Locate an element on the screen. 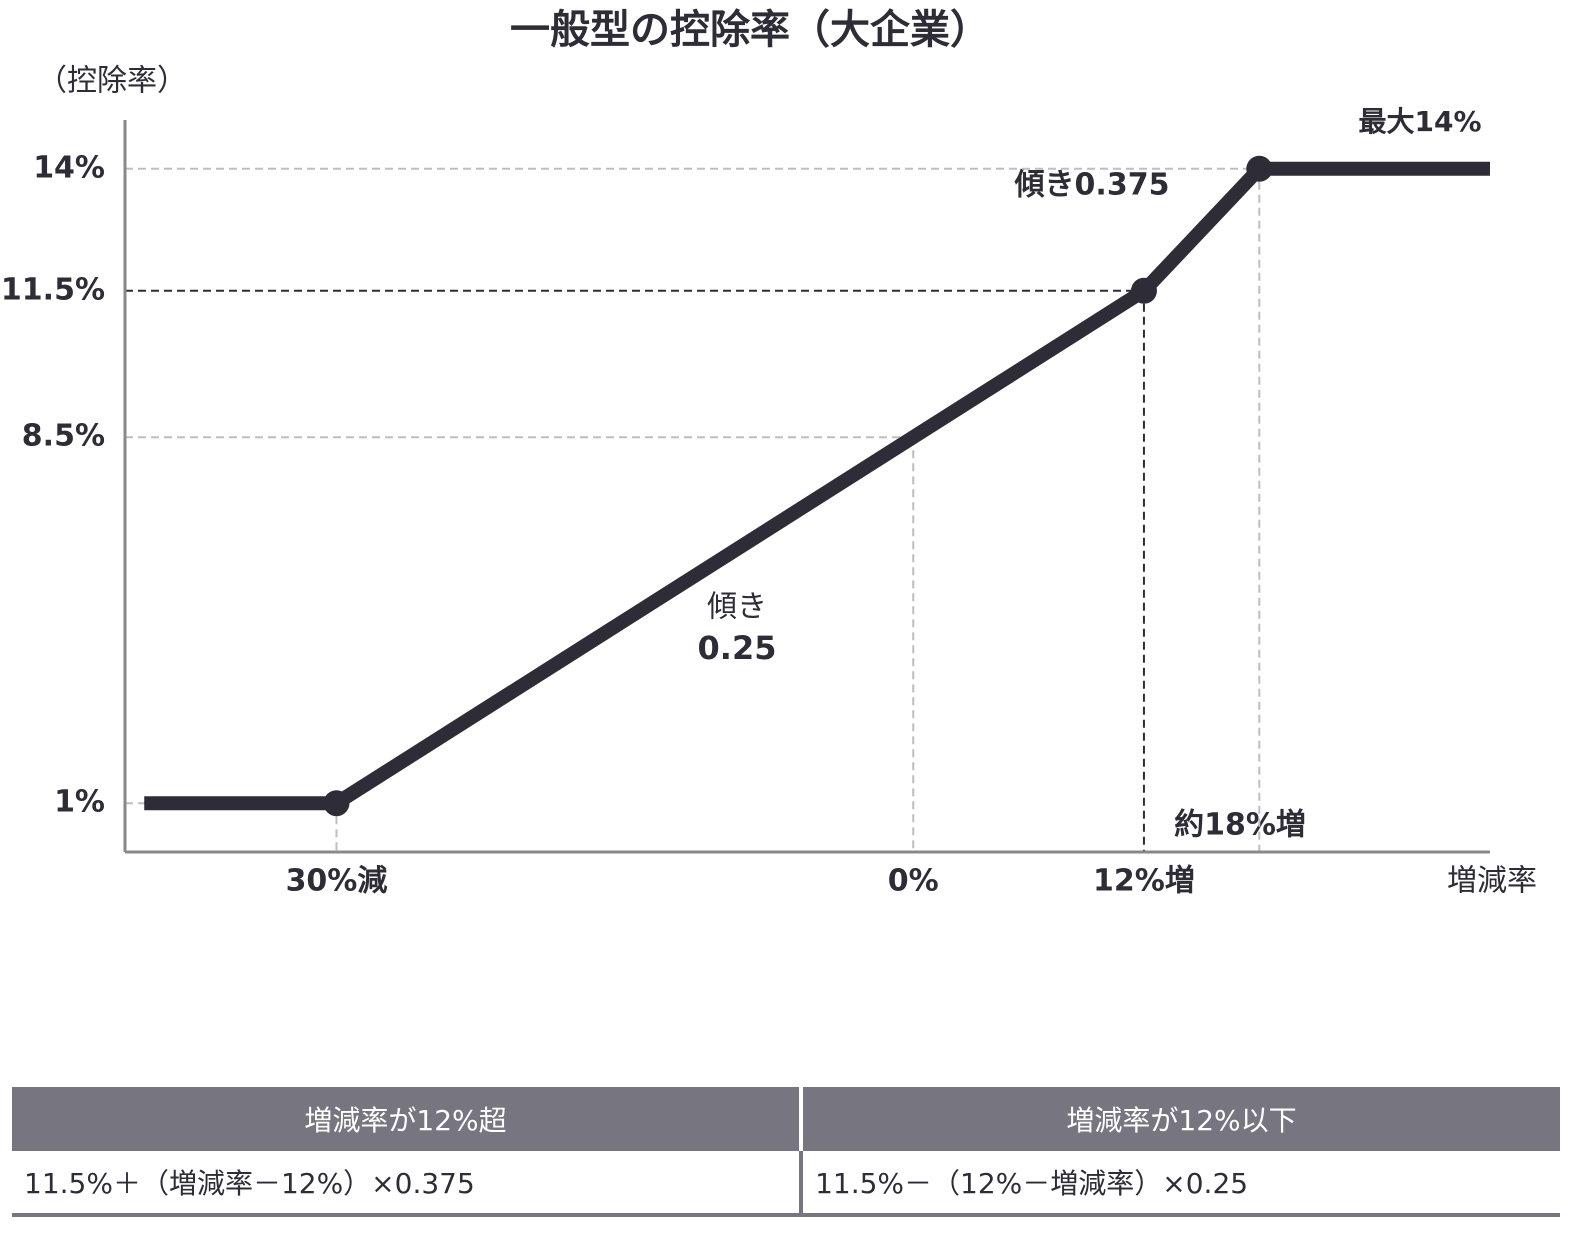 This screenshot has height=1237, width=1587. x-tick-label: 30%減 is located at coordinates (337, 881).